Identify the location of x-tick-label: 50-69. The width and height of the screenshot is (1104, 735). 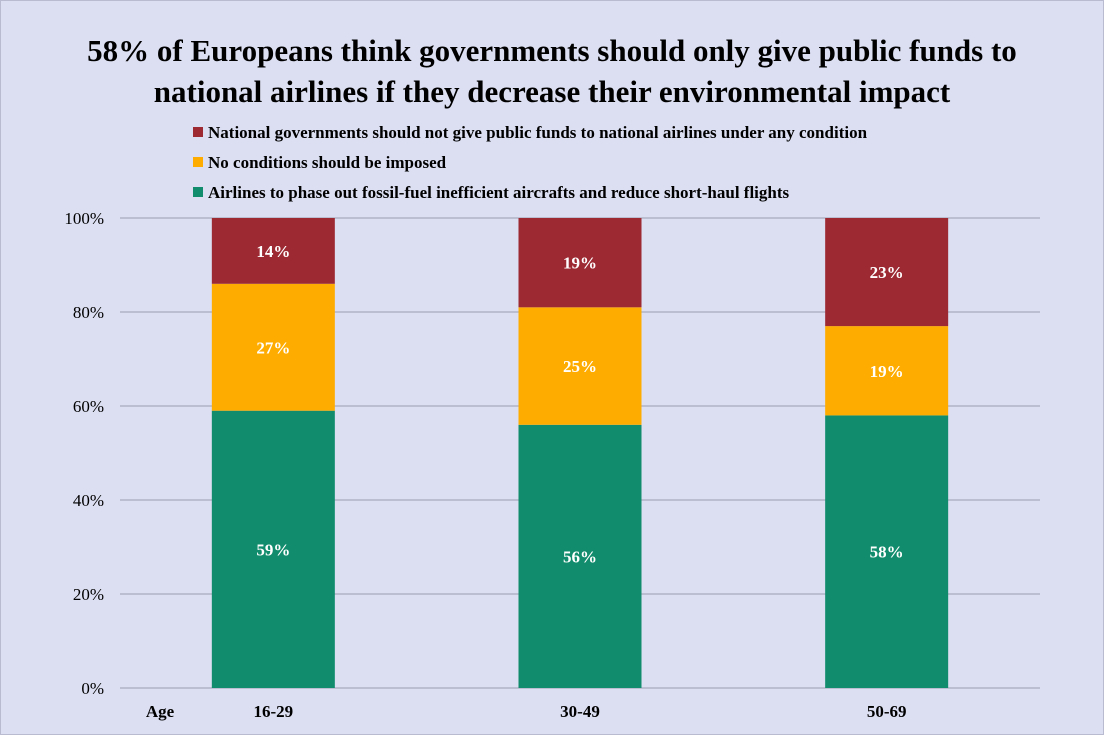
(887, 711).